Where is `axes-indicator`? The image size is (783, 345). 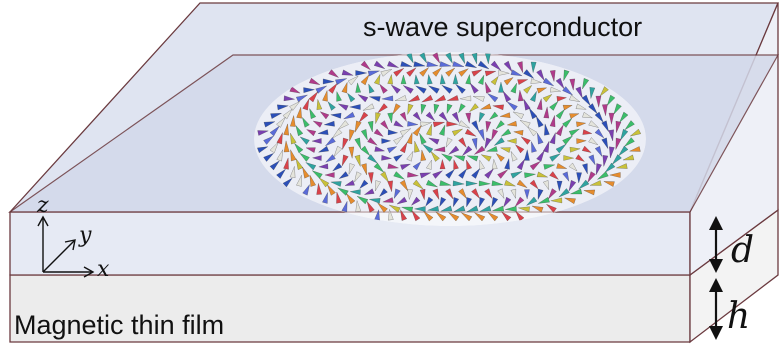
axes-indicator is located at coordinates (66, 246).